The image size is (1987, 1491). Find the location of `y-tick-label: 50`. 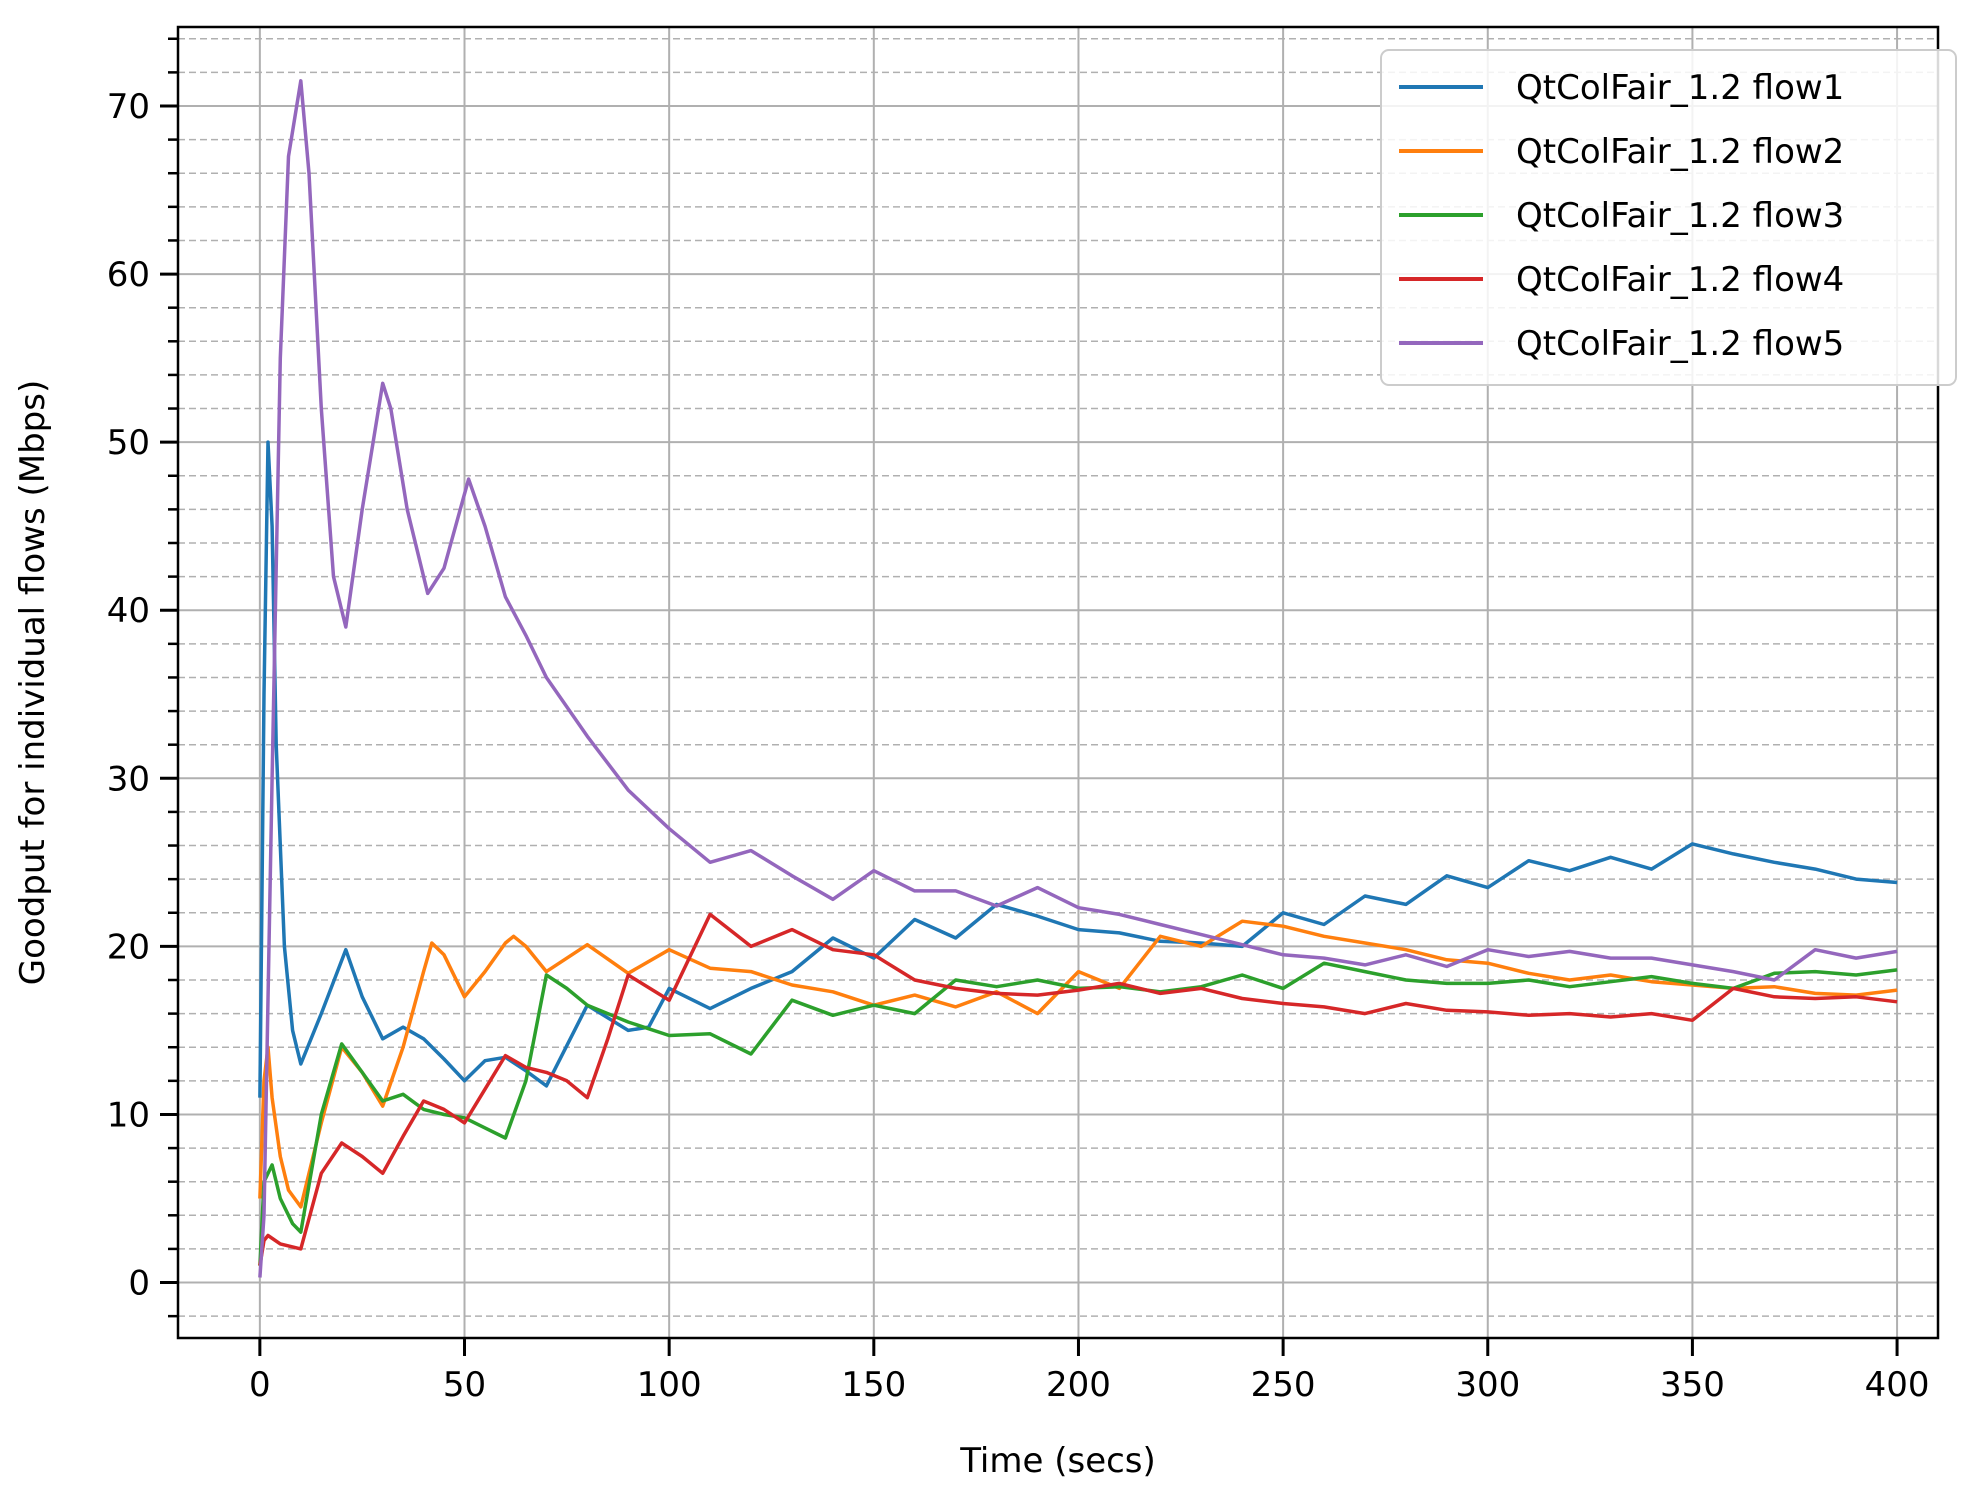

y-tick-label: 50 is located at coordinates (128, 443).